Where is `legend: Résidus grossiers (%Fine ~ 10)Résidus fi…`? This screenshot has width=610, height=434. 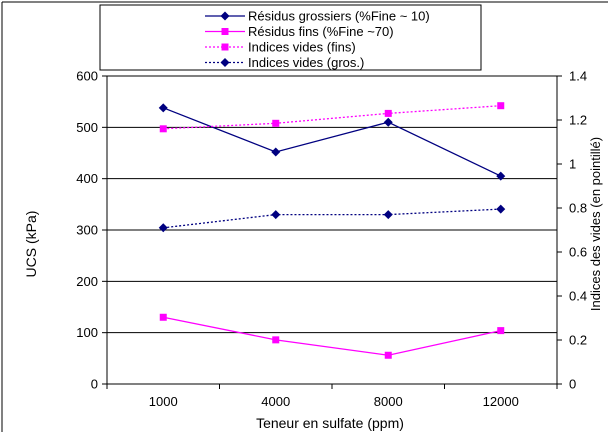 legend: Résidus grossiers (%Fine ~ 10)Résidus fi… is located at coordinates (317, 39).